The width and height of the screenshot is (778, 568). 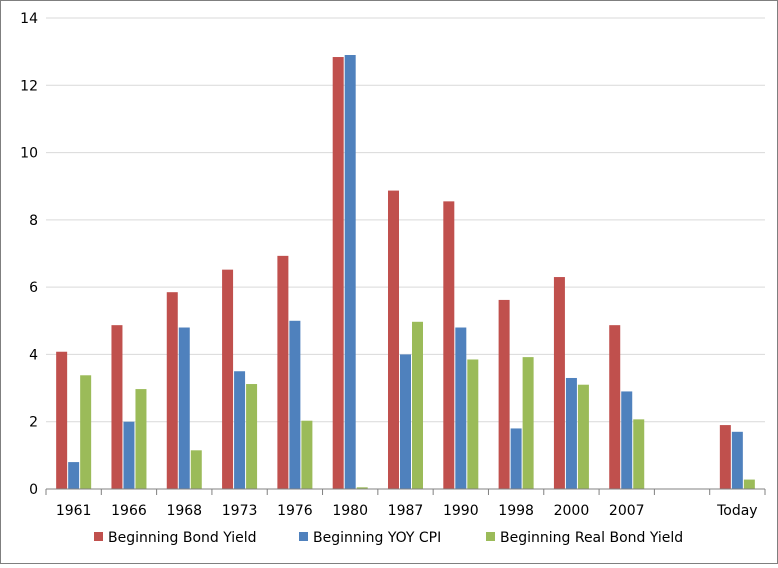 I want to click on x-tick-label: 2007, so click(x=627, y=511).